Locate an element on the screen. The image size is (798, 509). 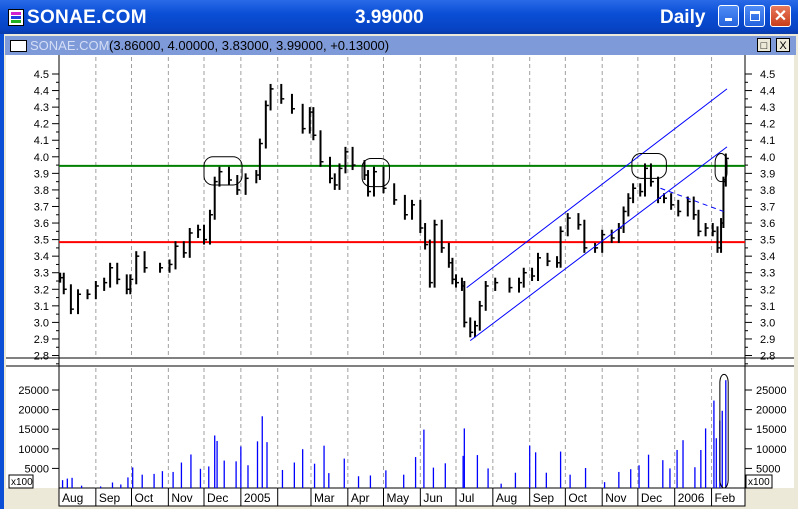
dashed-trendline is located at coordinates (692, 199).